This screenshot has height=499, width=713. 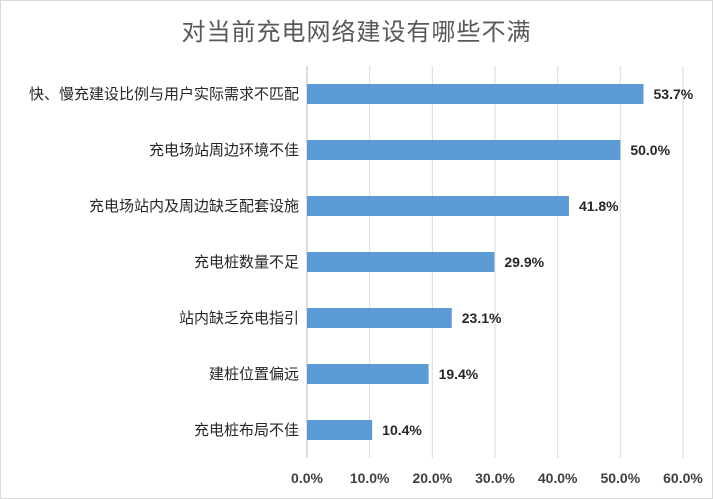 I want to click on data-label: 29.9%, so click(x=524, y=262).